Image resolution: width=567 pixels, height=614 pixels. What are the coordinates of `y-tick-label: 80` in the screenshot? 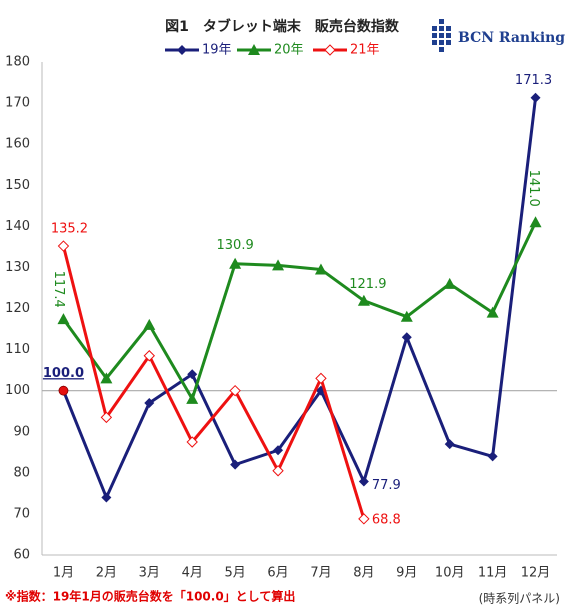 It's located at (21, 472).